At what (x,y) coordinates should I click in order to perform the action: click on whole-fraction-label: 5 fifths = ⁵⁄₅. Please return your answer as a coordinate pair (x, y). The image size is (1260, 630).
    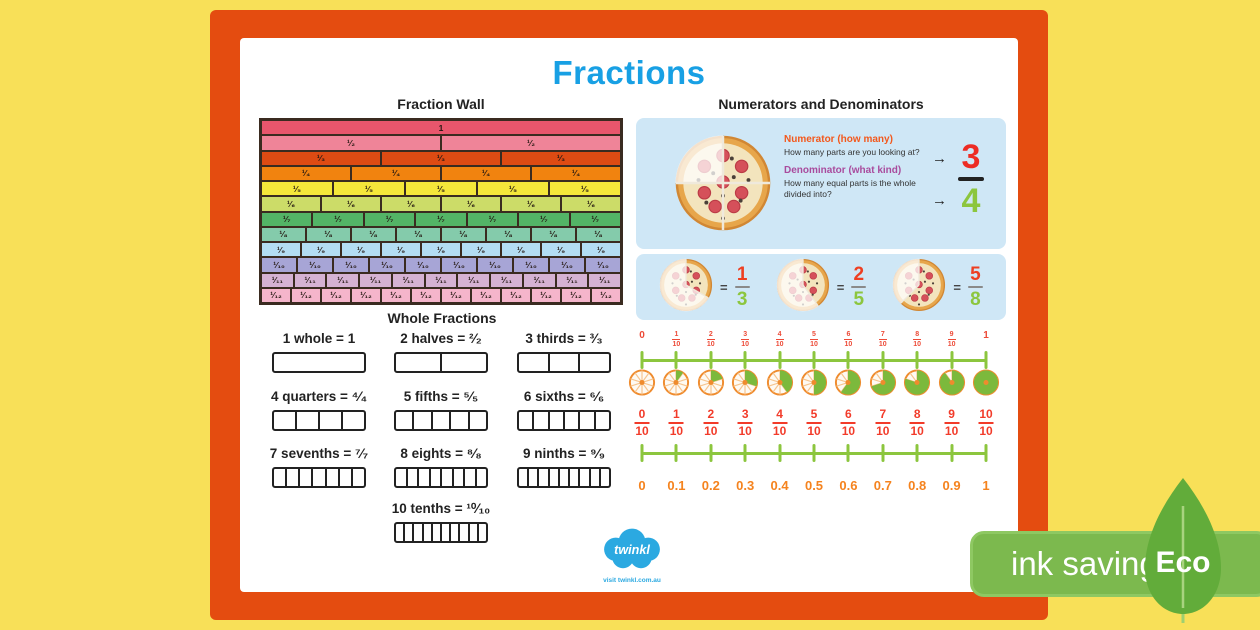
    Looking at the image, I should click on (441, 396).